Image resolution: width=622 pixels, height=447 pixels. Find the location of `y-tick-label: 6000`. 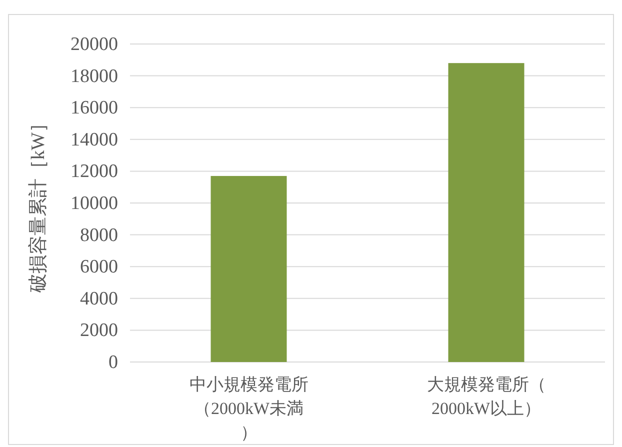

y-tick-label: 6000 is located at coordinates (99, 267).